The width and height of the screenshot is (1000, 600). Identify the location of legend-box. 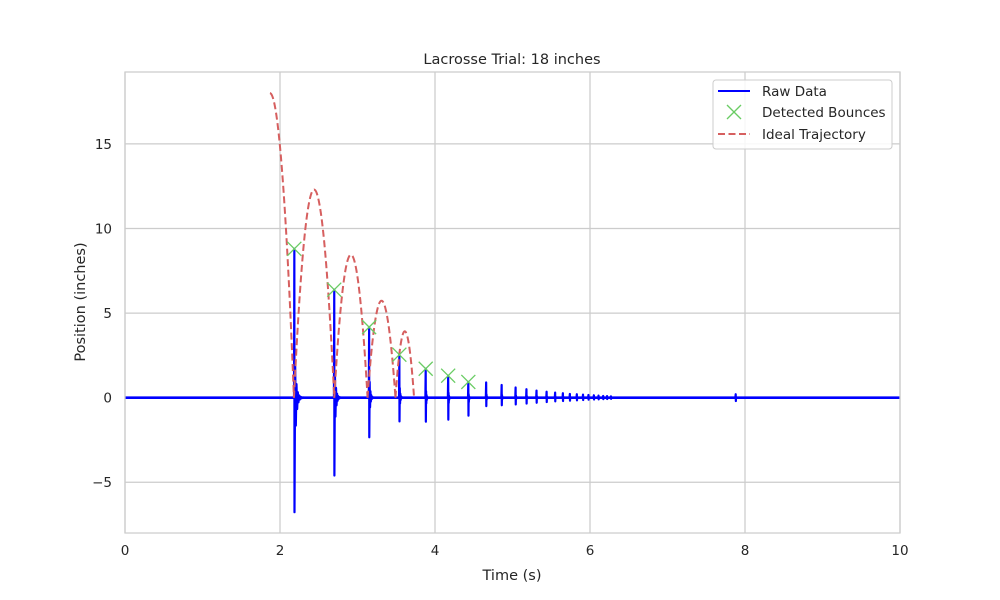
(802, 114).